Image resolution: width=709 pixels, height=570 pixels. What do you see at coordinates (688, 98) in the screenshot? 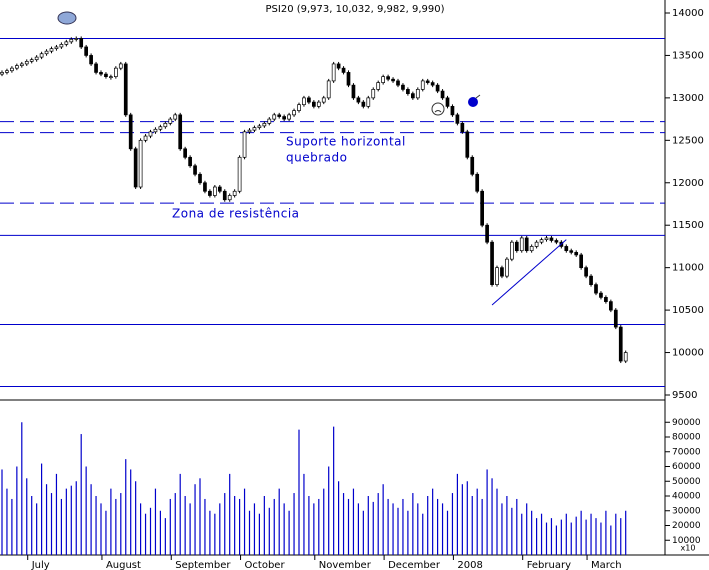
I see `y-tick-label: 13000` at bounding box center [688, 98].